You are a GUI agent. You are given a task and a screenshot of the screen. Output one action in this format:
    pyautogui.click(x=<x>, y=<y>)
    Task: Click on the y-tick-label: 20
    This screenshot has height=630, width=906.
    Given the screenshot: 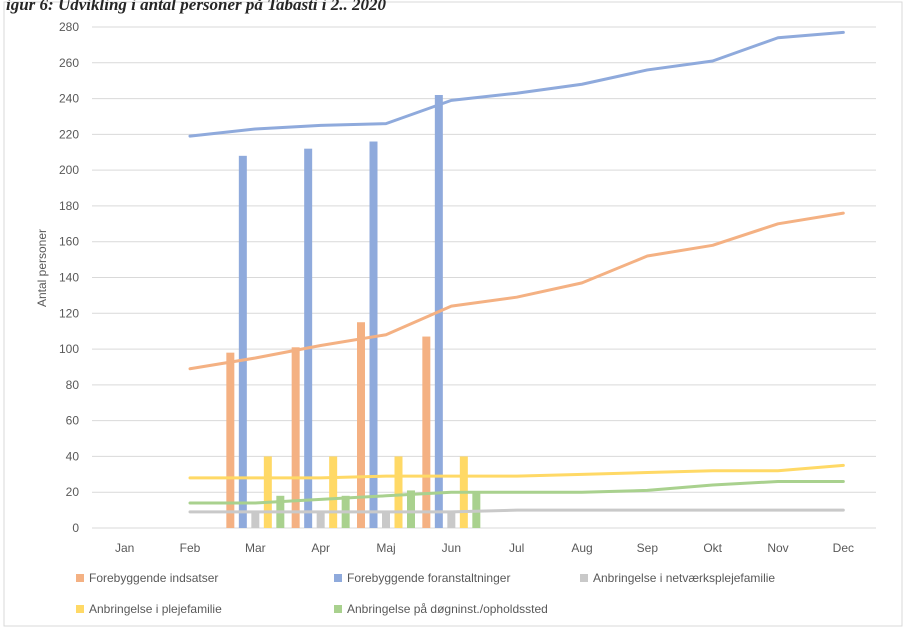 What is the action you would take?
    pyautogui.click(x=73, y=492)
    